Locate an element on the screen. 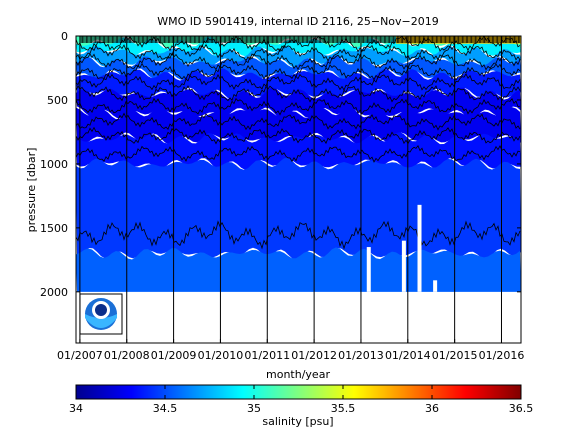  y-tick-label: 1500 is located at coordinates (54, 228).